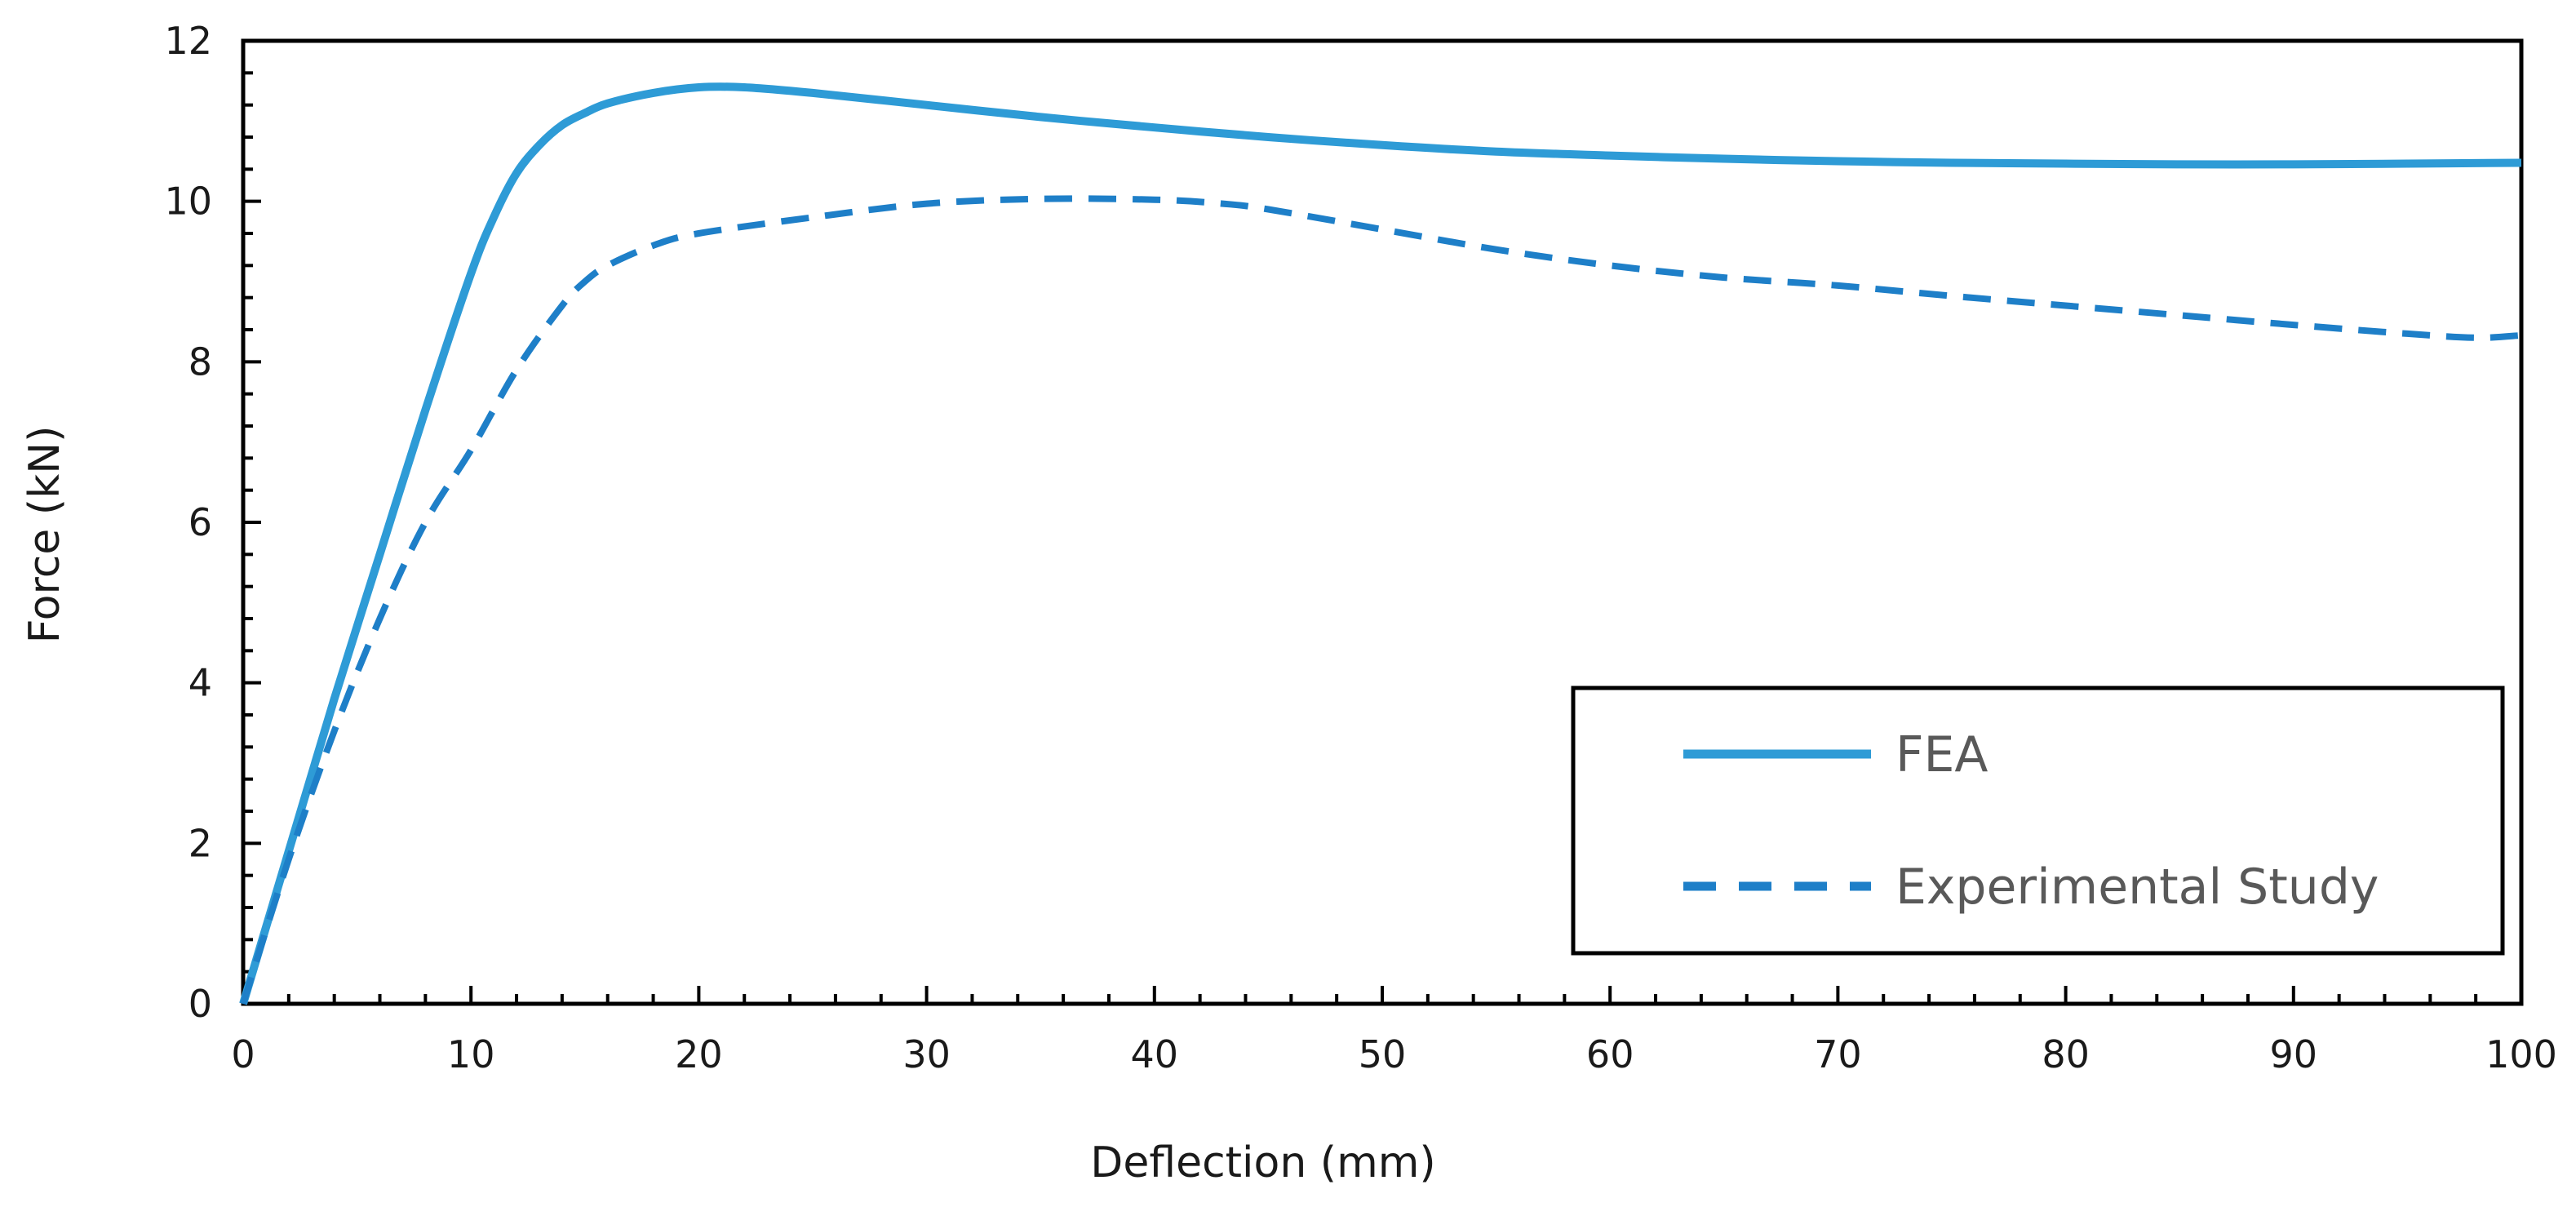 This screenshot has height=1207, width=2576. What do you see at coordinates (1941, 754) in the screenshot?
I see `legend-label-fea: FEA` at bounding box center [1941, 754].